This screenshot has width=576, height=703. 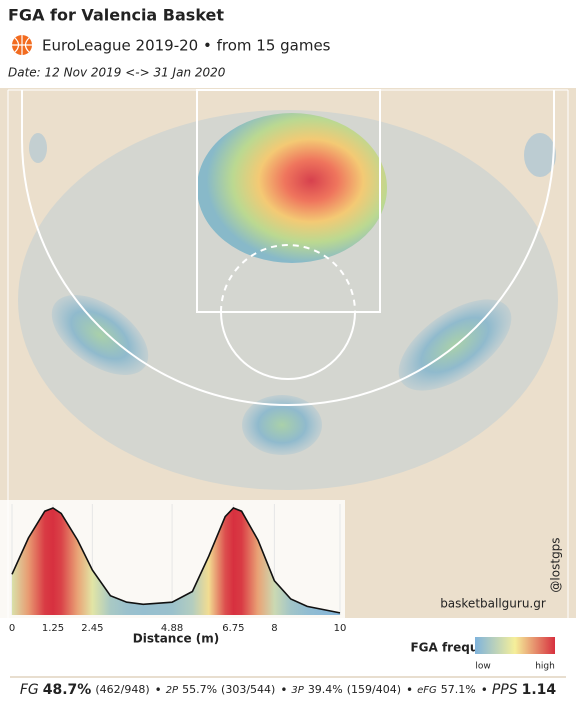 I want to click on stat-value: 57.1%, so click(x=458, y=689).